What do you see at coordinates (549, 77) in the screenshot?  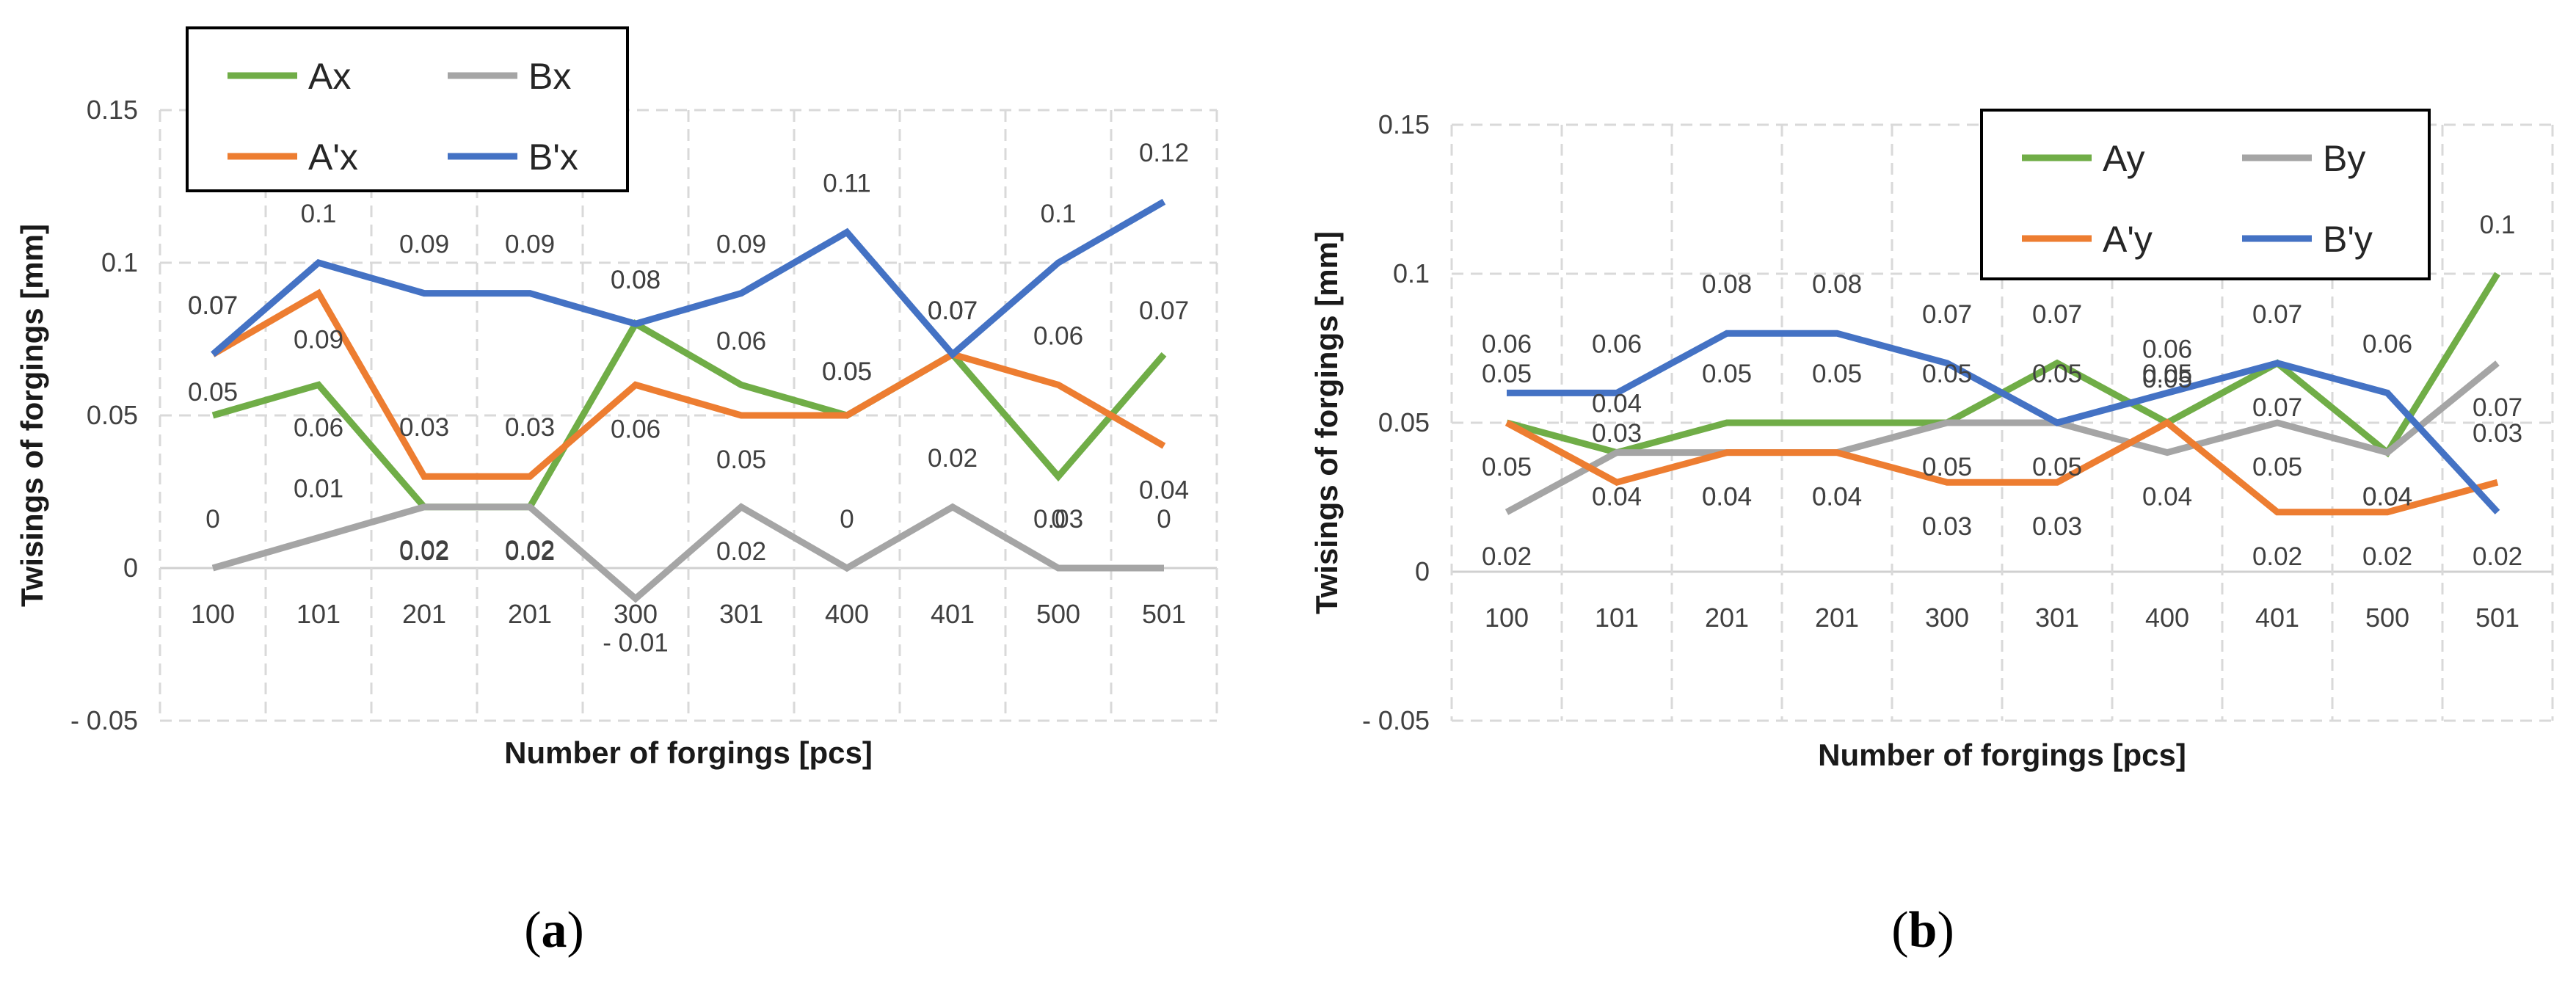 I see `legend-label: Bx` at bounding box center [549, 77].